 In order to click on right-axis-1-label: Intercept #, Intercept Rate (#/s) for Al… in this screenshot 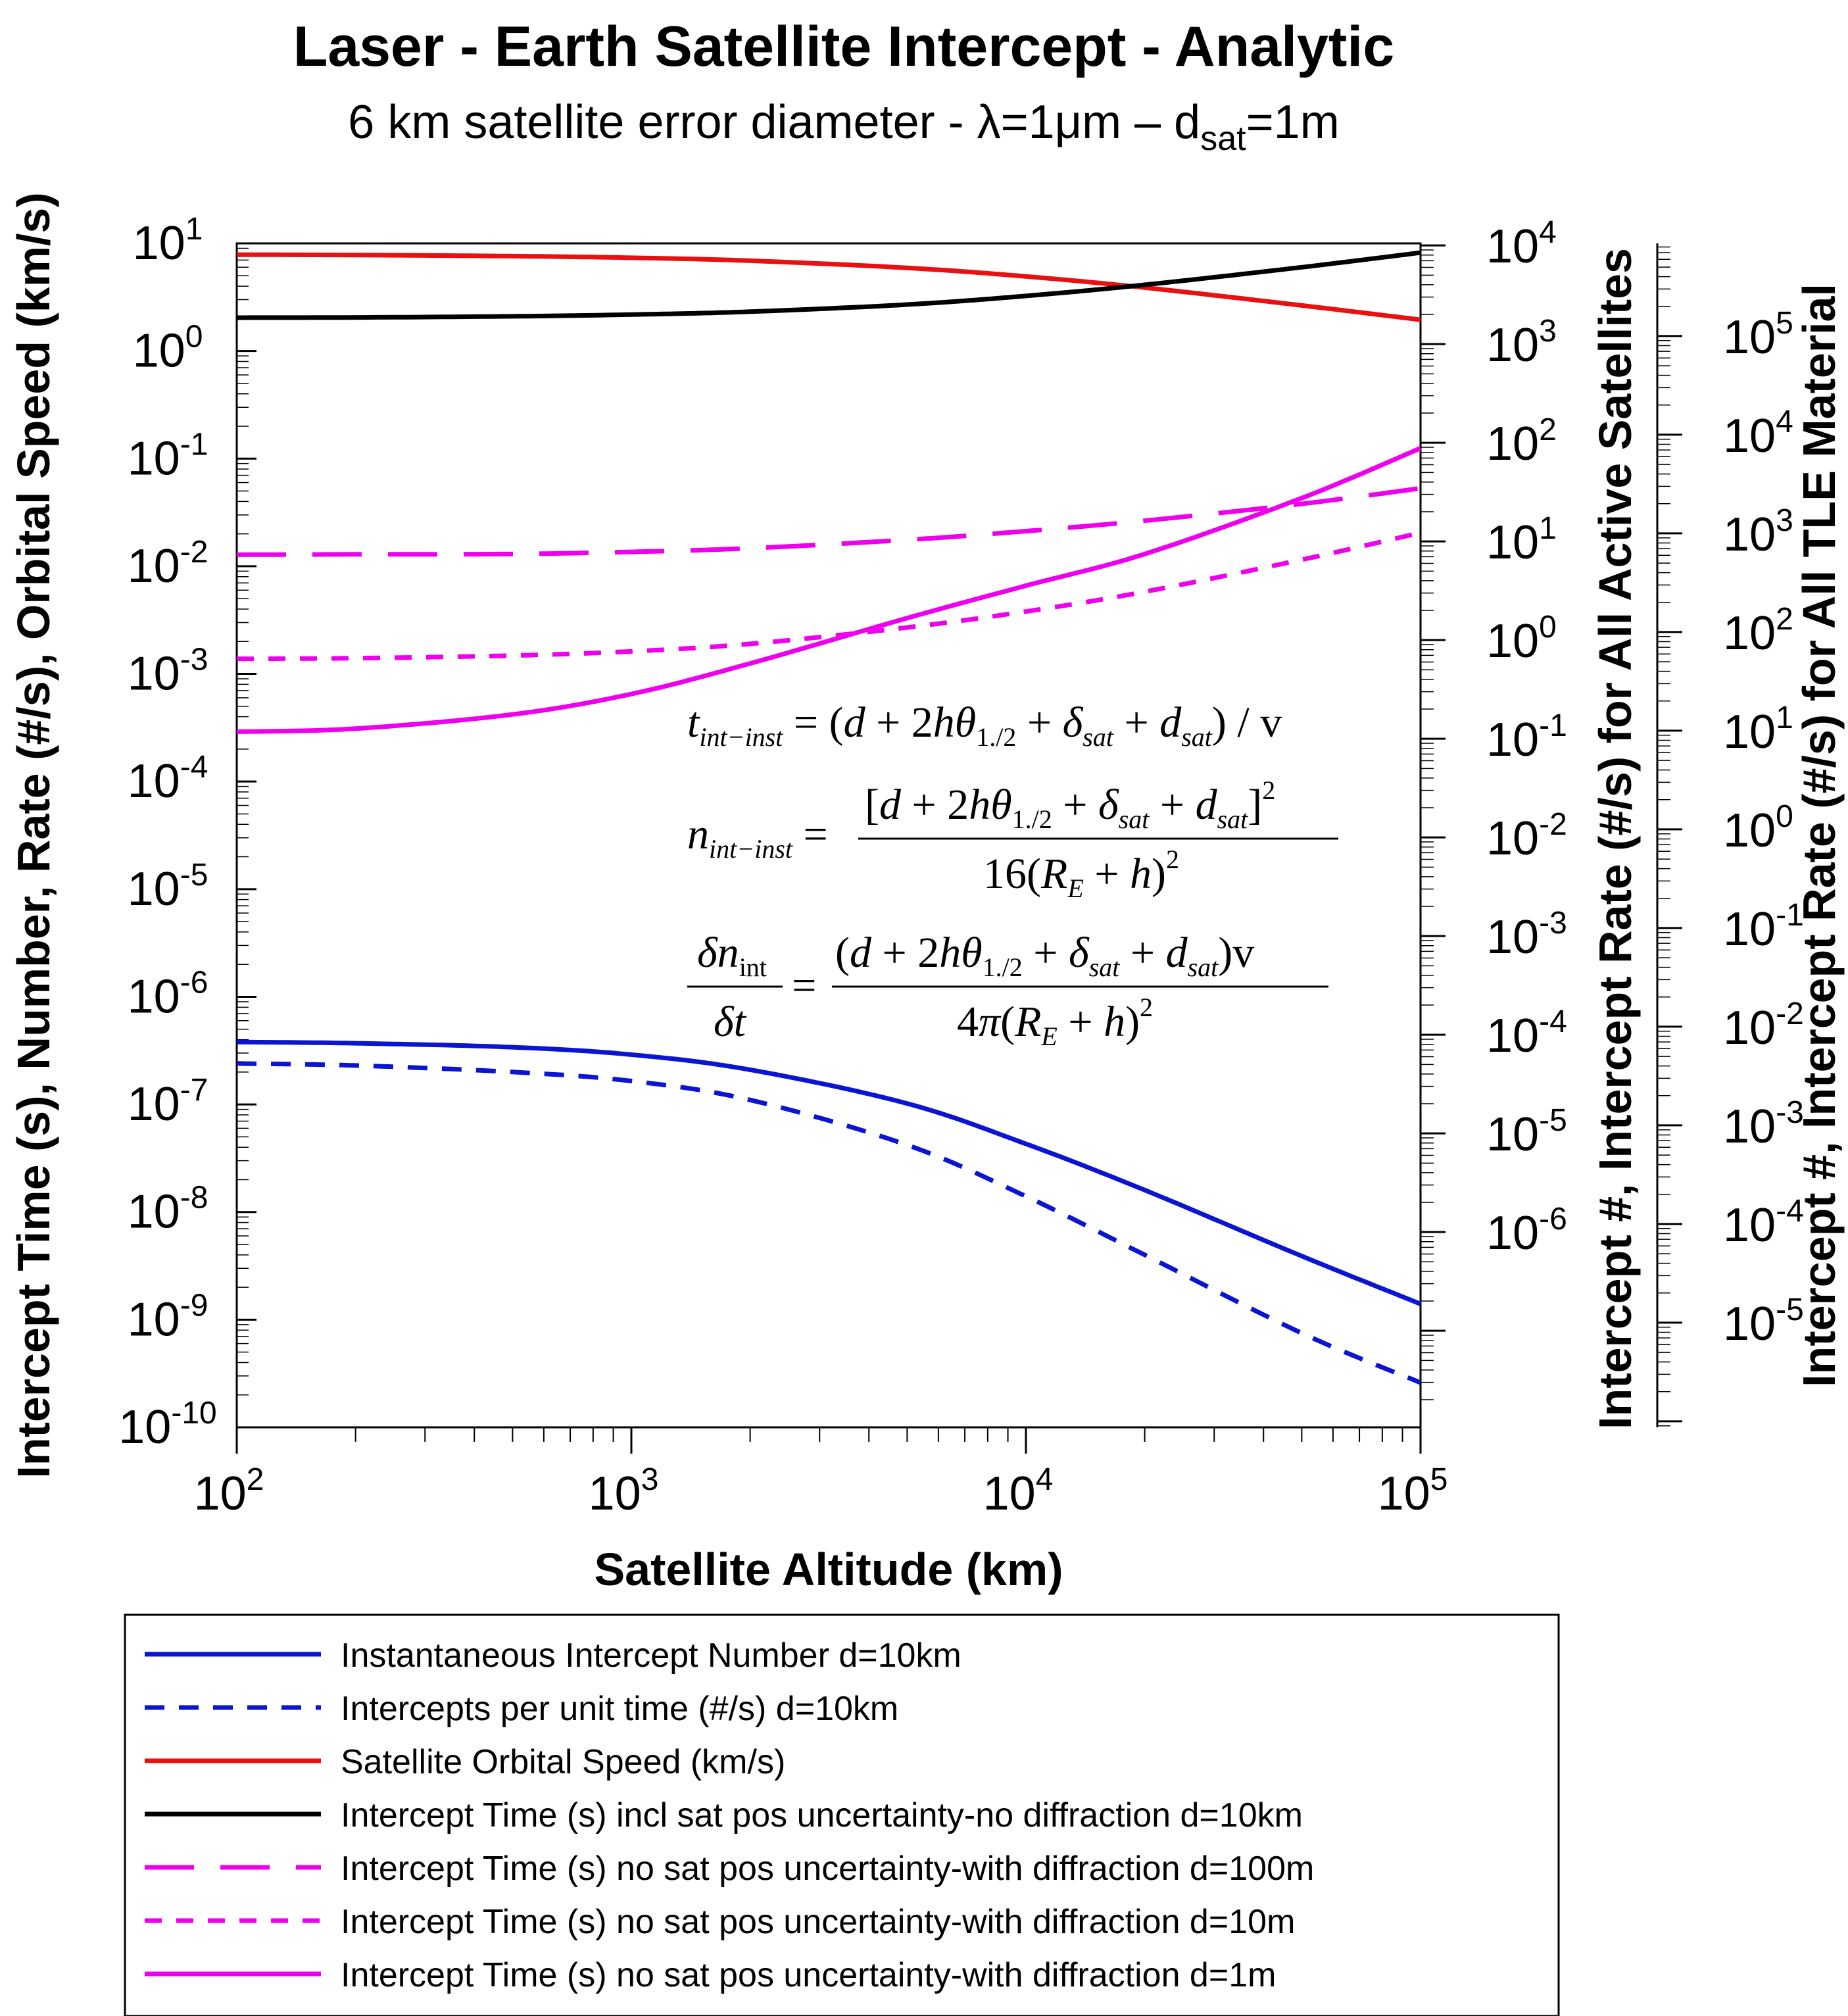, I will do `click(1615, 838)`.